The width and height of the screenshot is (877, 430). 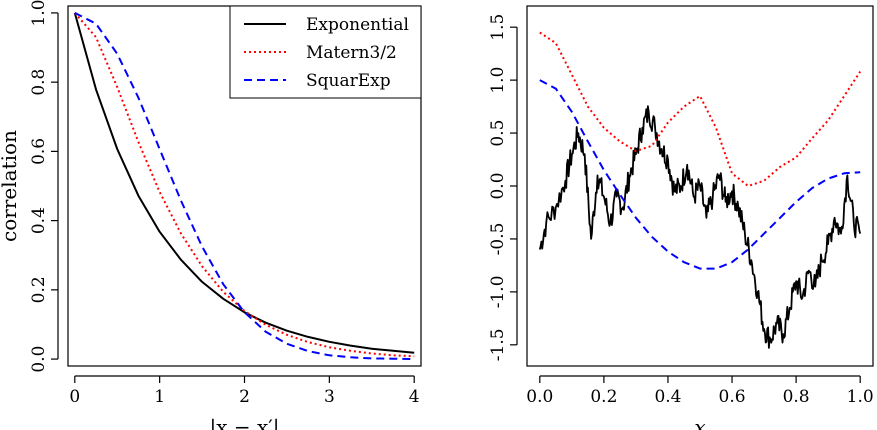 What do you see at coordinates (39, 289) in the screenshot?
I see `y-tick-label: 0.2` at bounding box center [39, 289].